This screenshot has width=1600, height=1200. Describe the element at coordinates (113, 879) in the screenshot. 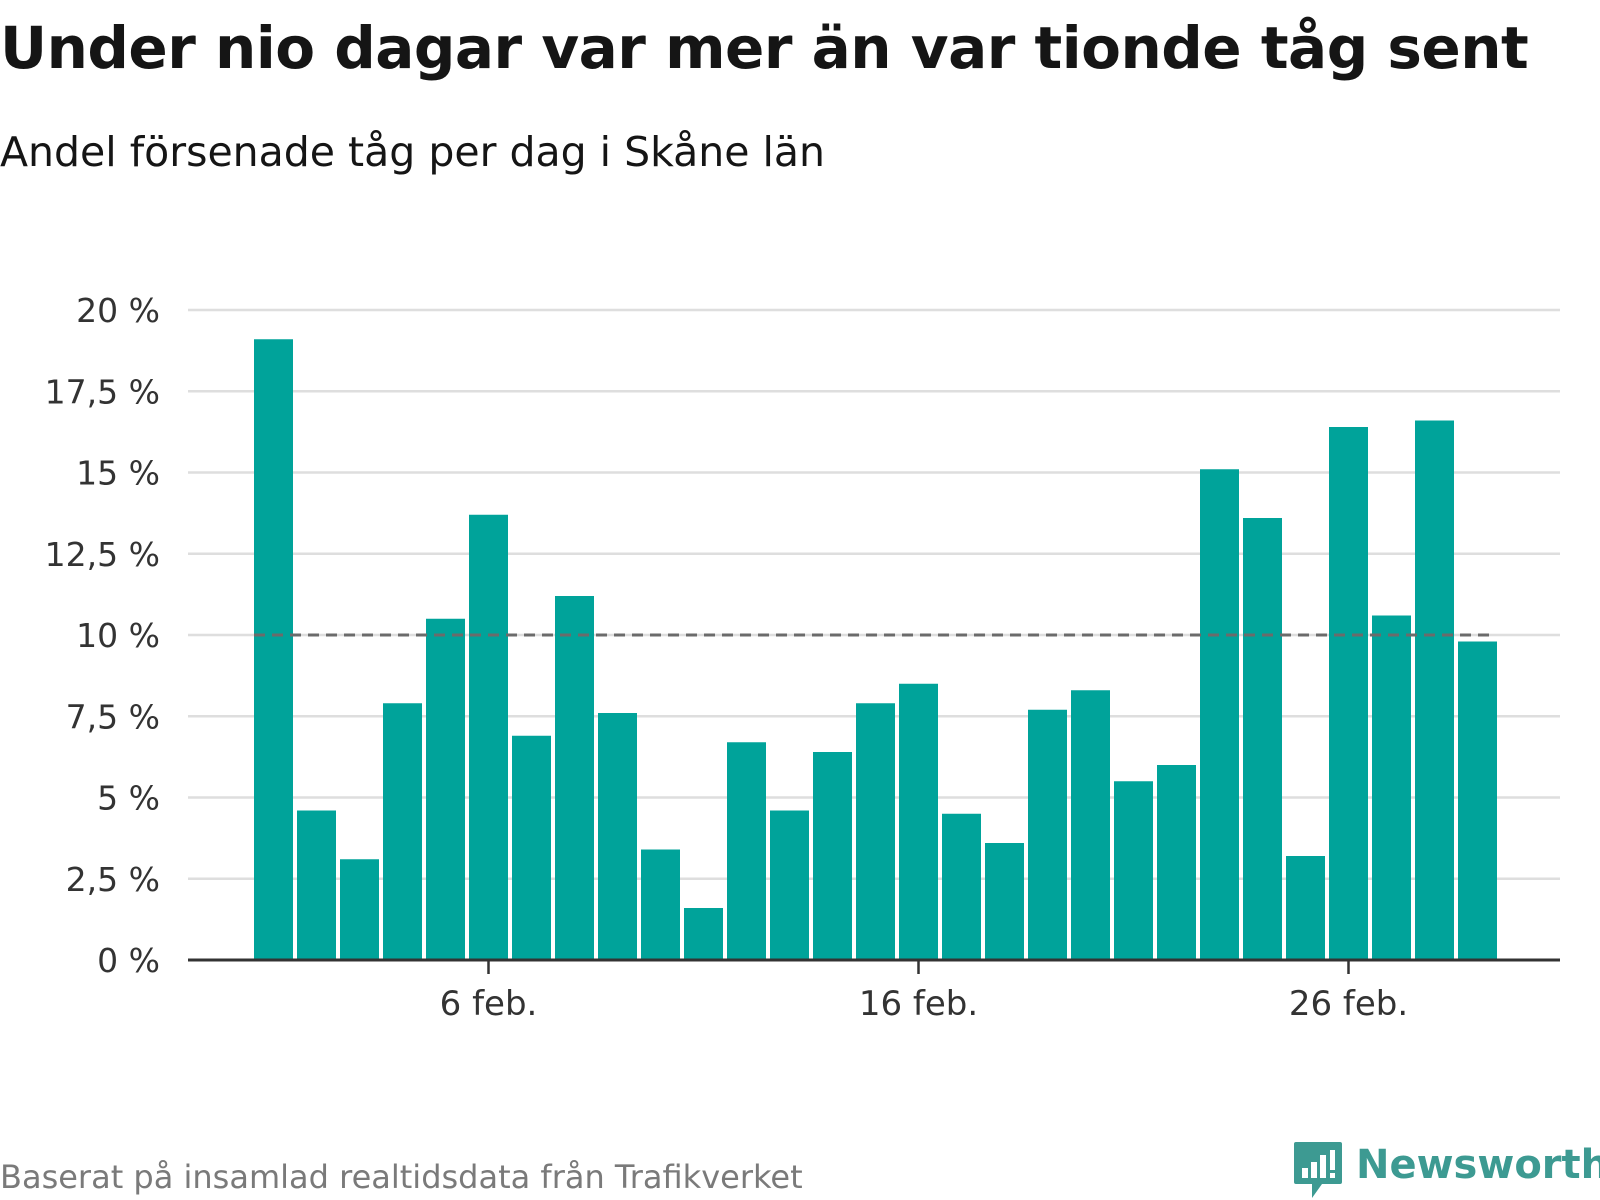

I see `y-tick-label: 2,5 %` at that location.